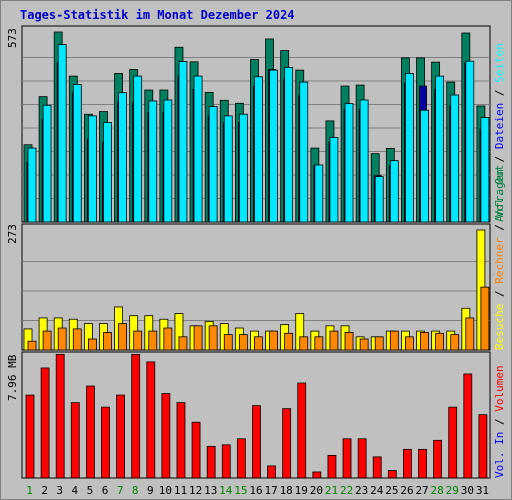  What do you see at coordinates (105, 490) in the screenshot?
I see `x-tick-label: 6` at bounding box center [105, 490].